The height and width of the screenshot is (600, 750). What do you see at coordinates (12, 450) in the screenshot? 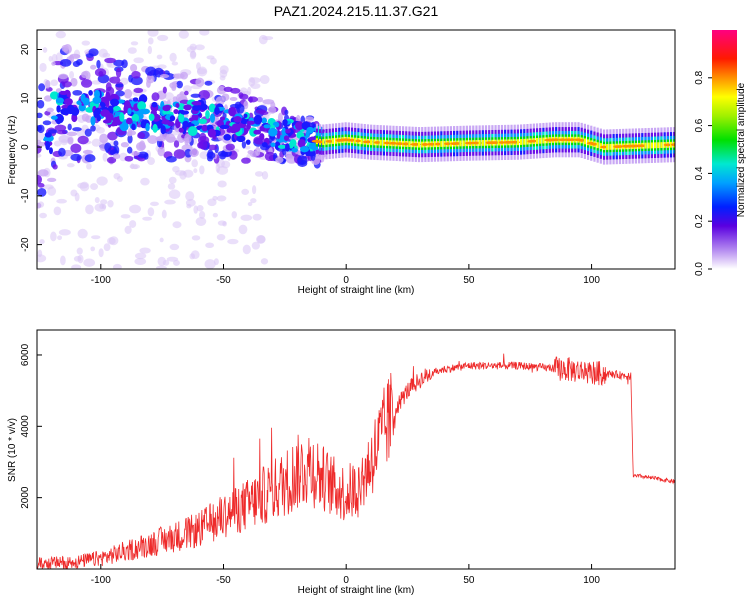
I see `snr-y-axis-label: SNR (10 * v/v)` at bounding box center [12, 450].